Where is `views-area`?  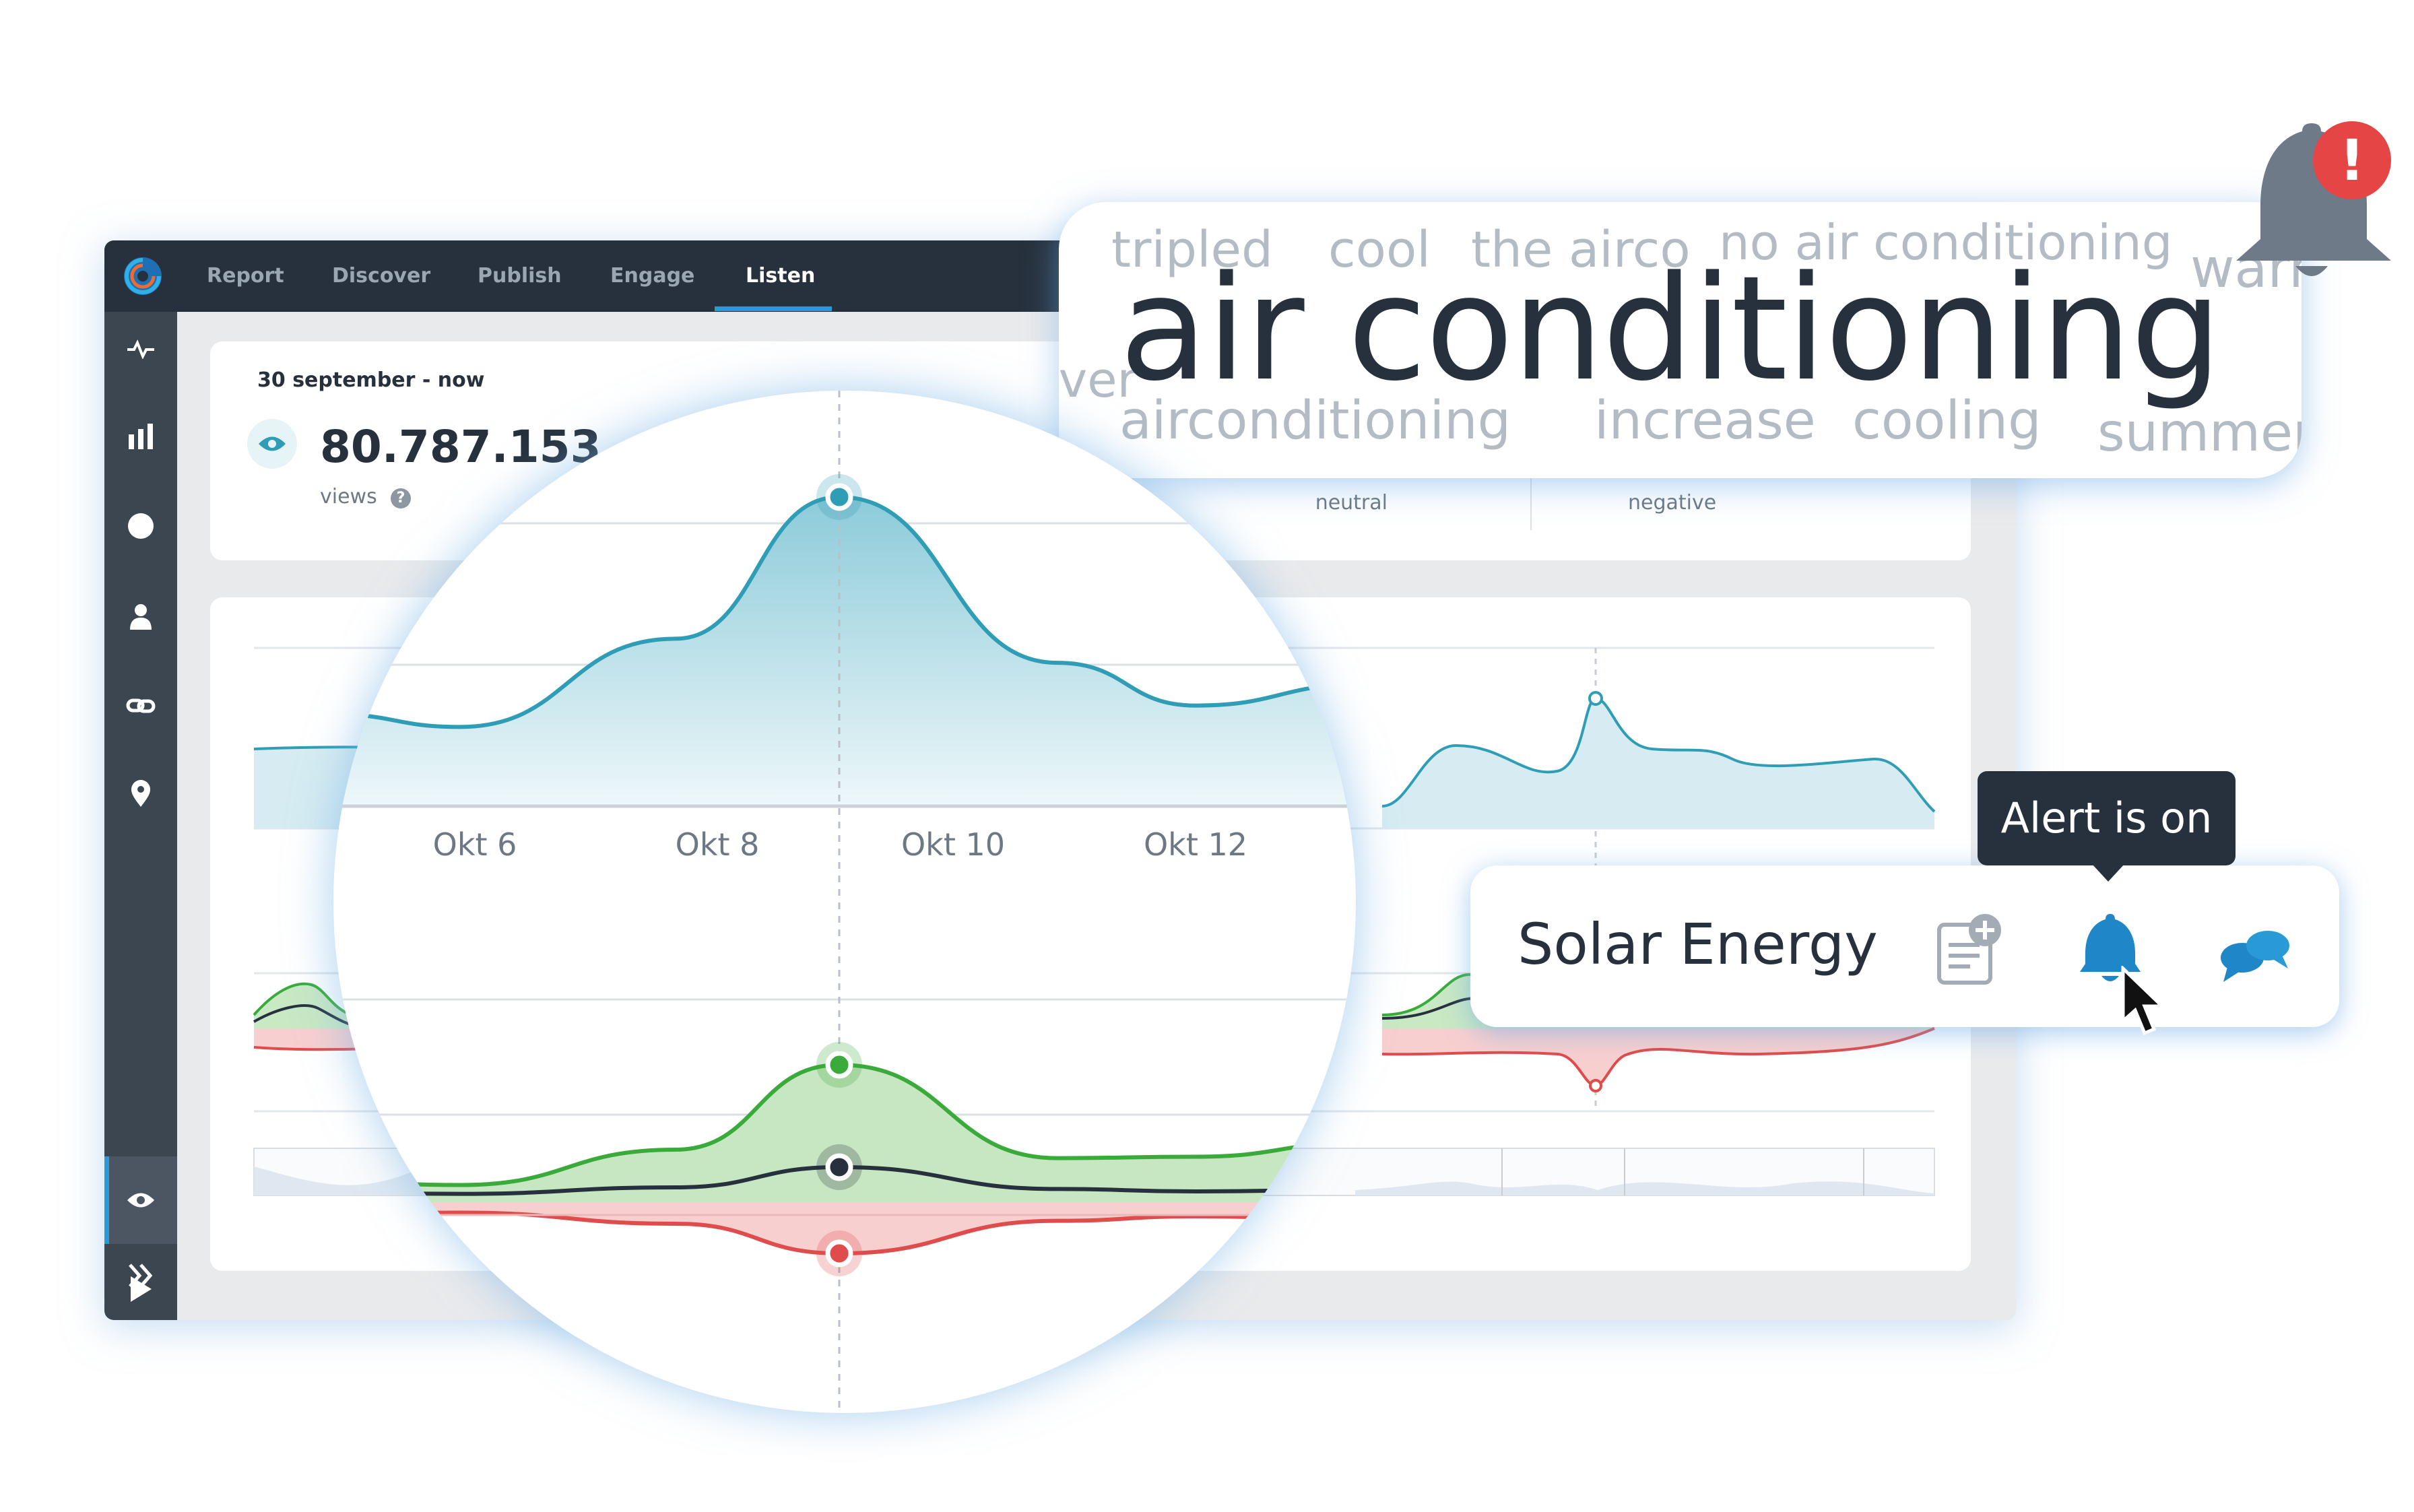 views-area is located at coordinates (844, 651).